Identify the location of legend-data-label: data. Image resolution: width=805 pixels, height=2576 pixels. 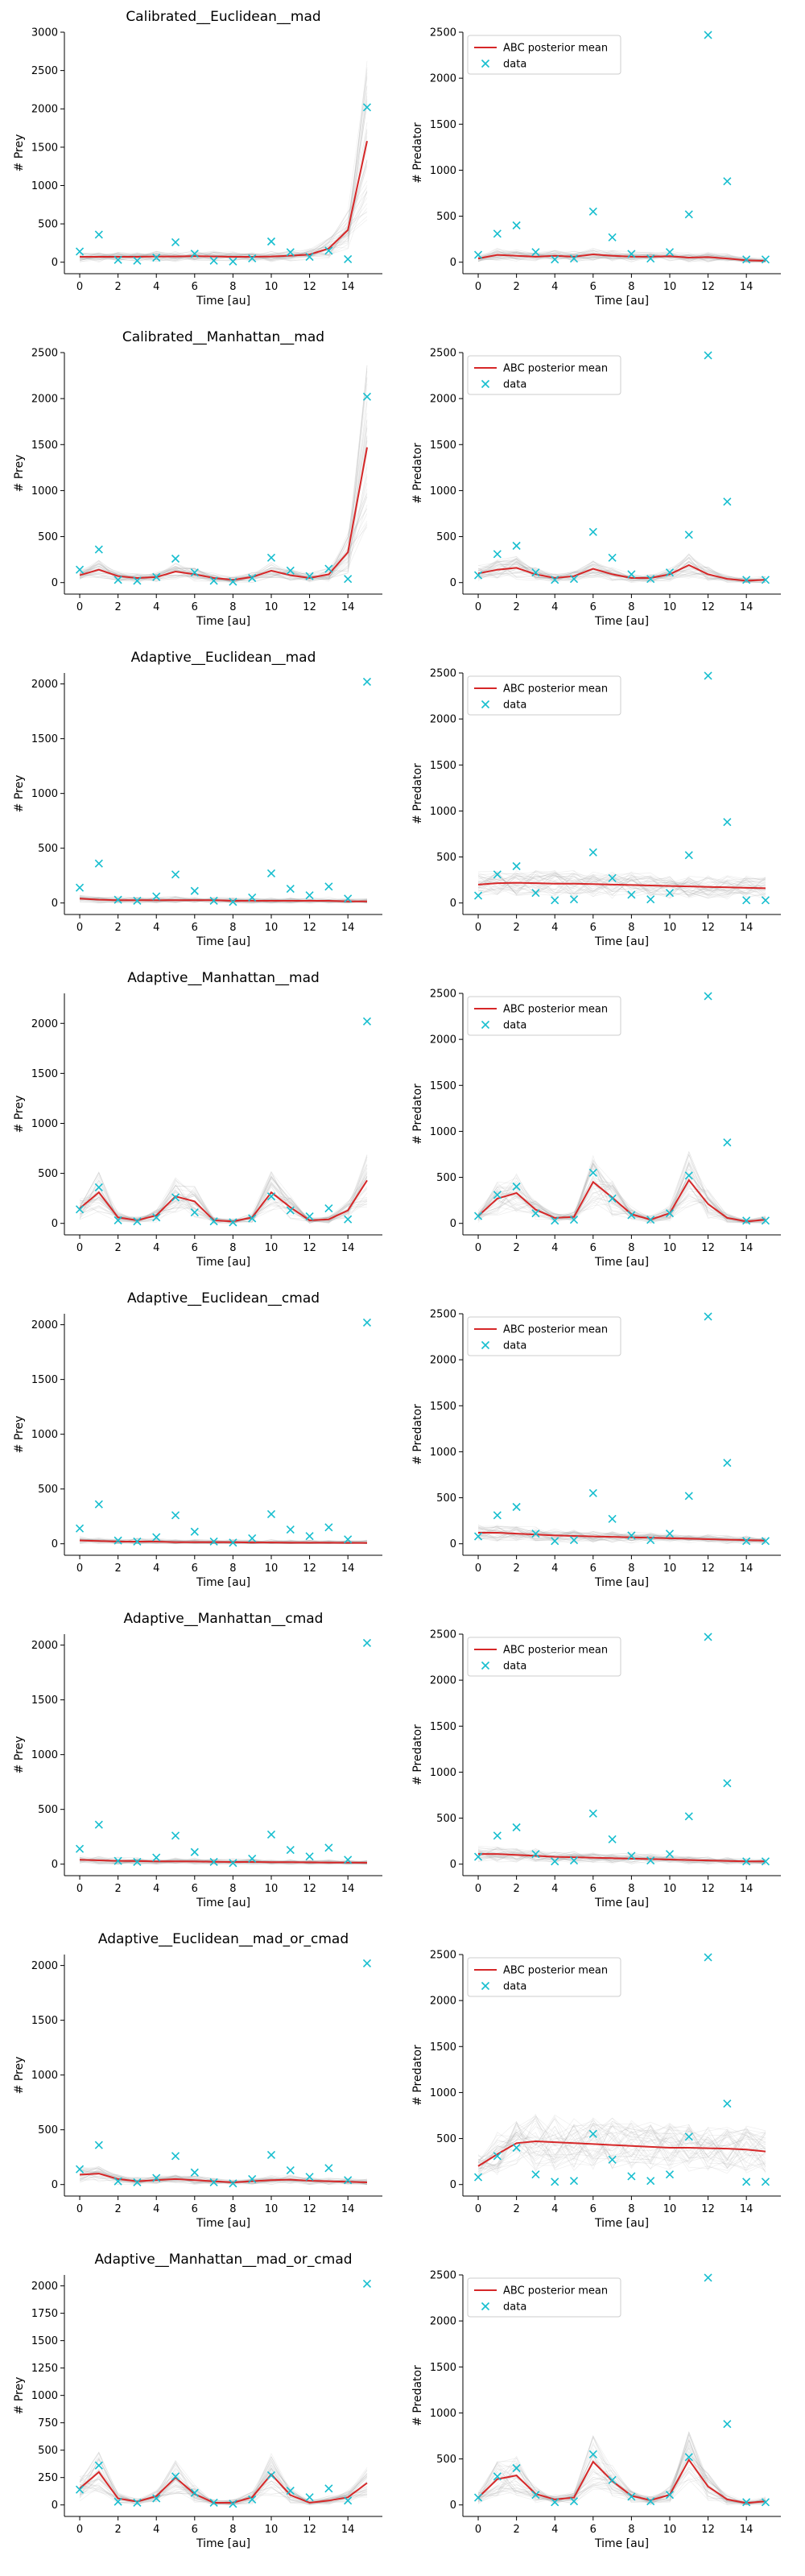
(514, 1987).